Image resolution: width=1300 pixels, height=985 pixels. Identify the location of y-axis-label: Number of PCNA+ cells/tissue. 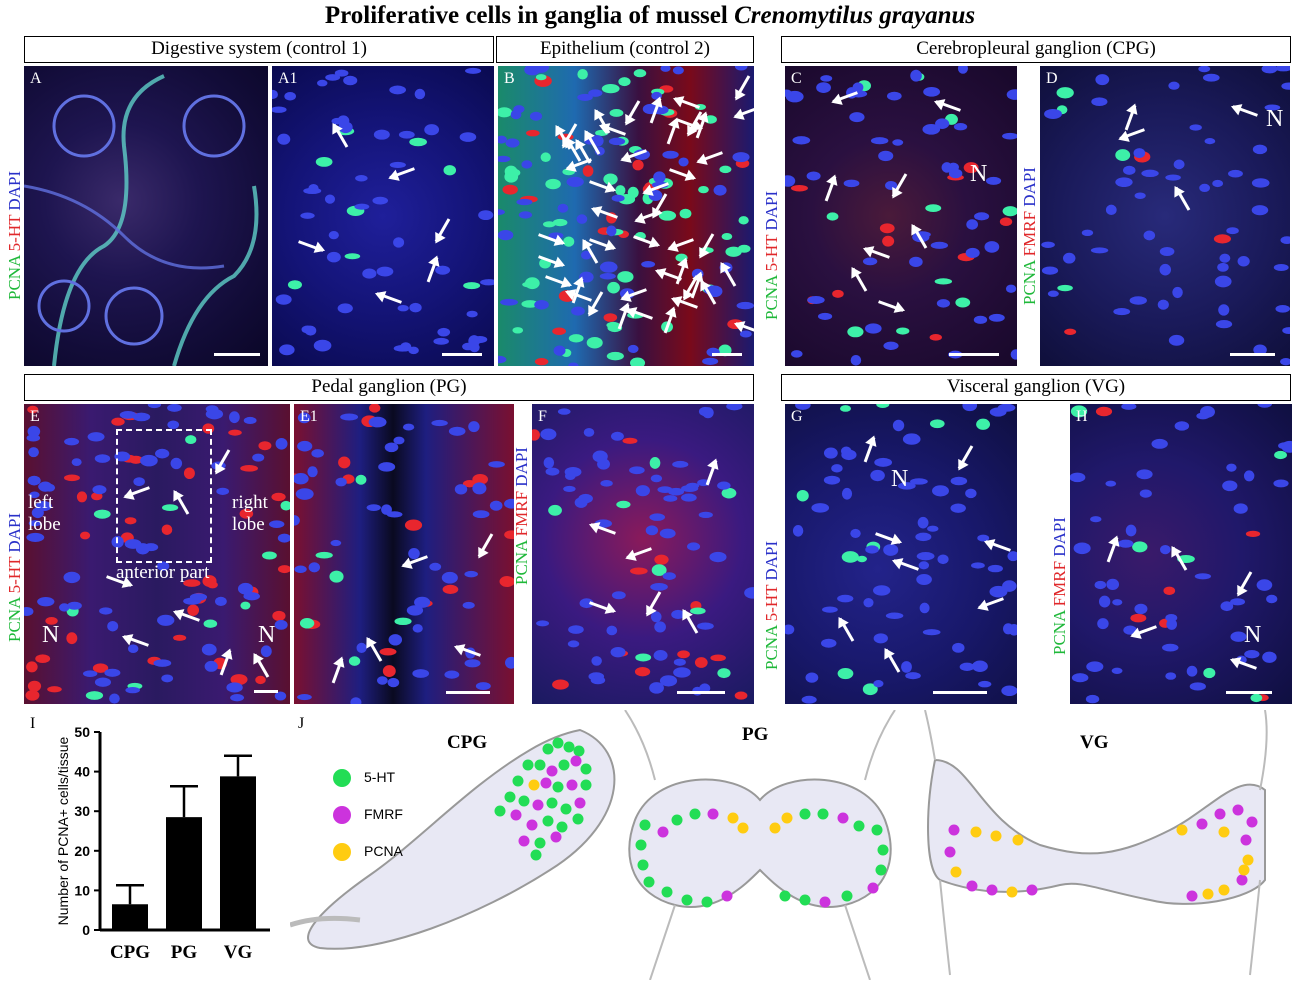
(63, 830).